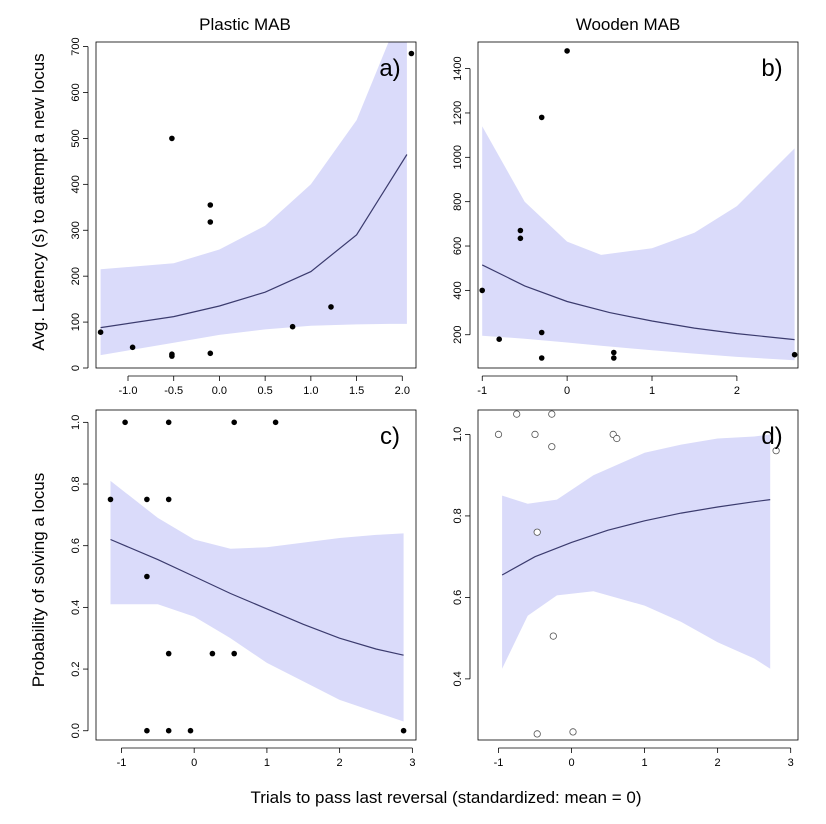  I want to click on y-tick-label: 200, so click(76, 276).